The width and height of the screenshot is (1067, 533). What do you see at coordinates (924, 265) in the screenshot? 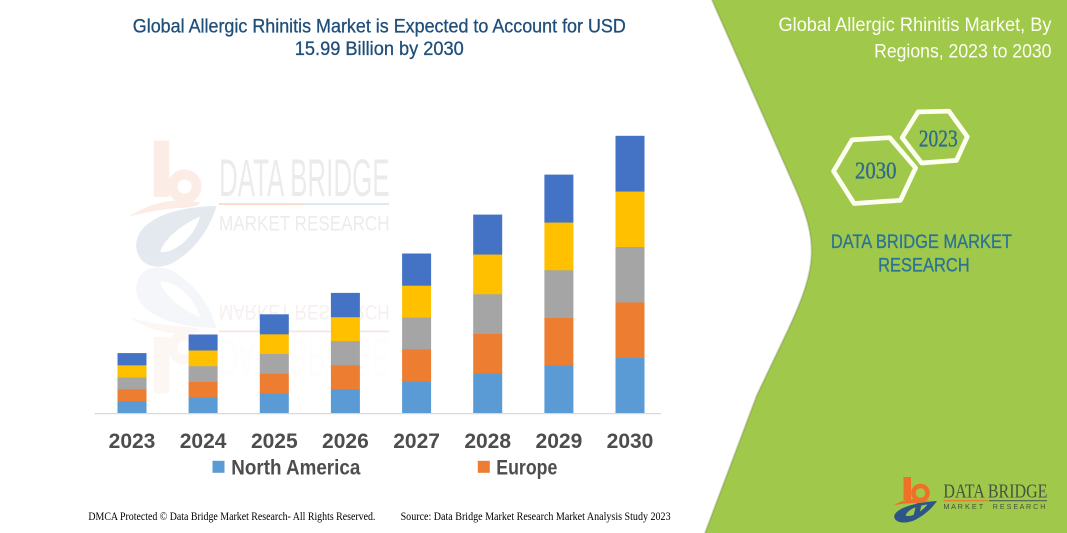
I see `svg-text: RESEARCH` at bounding box center [924, 265].